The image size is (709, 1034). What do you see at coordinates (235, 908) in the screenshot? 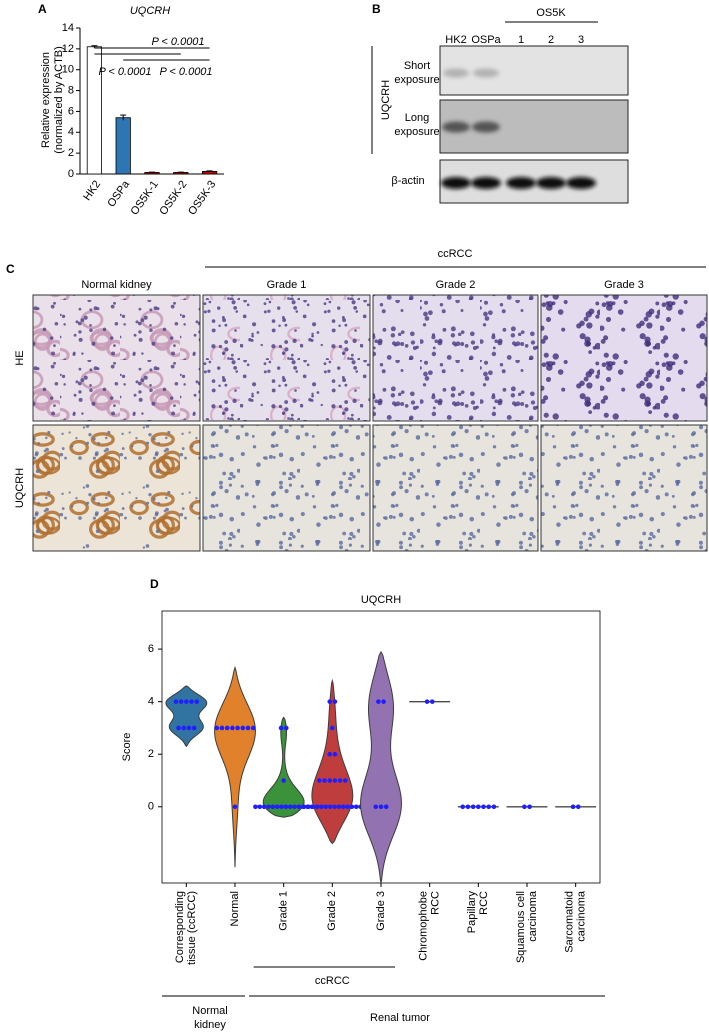
I see `x-tick-label: Normal` at bounding box center [235, 908].